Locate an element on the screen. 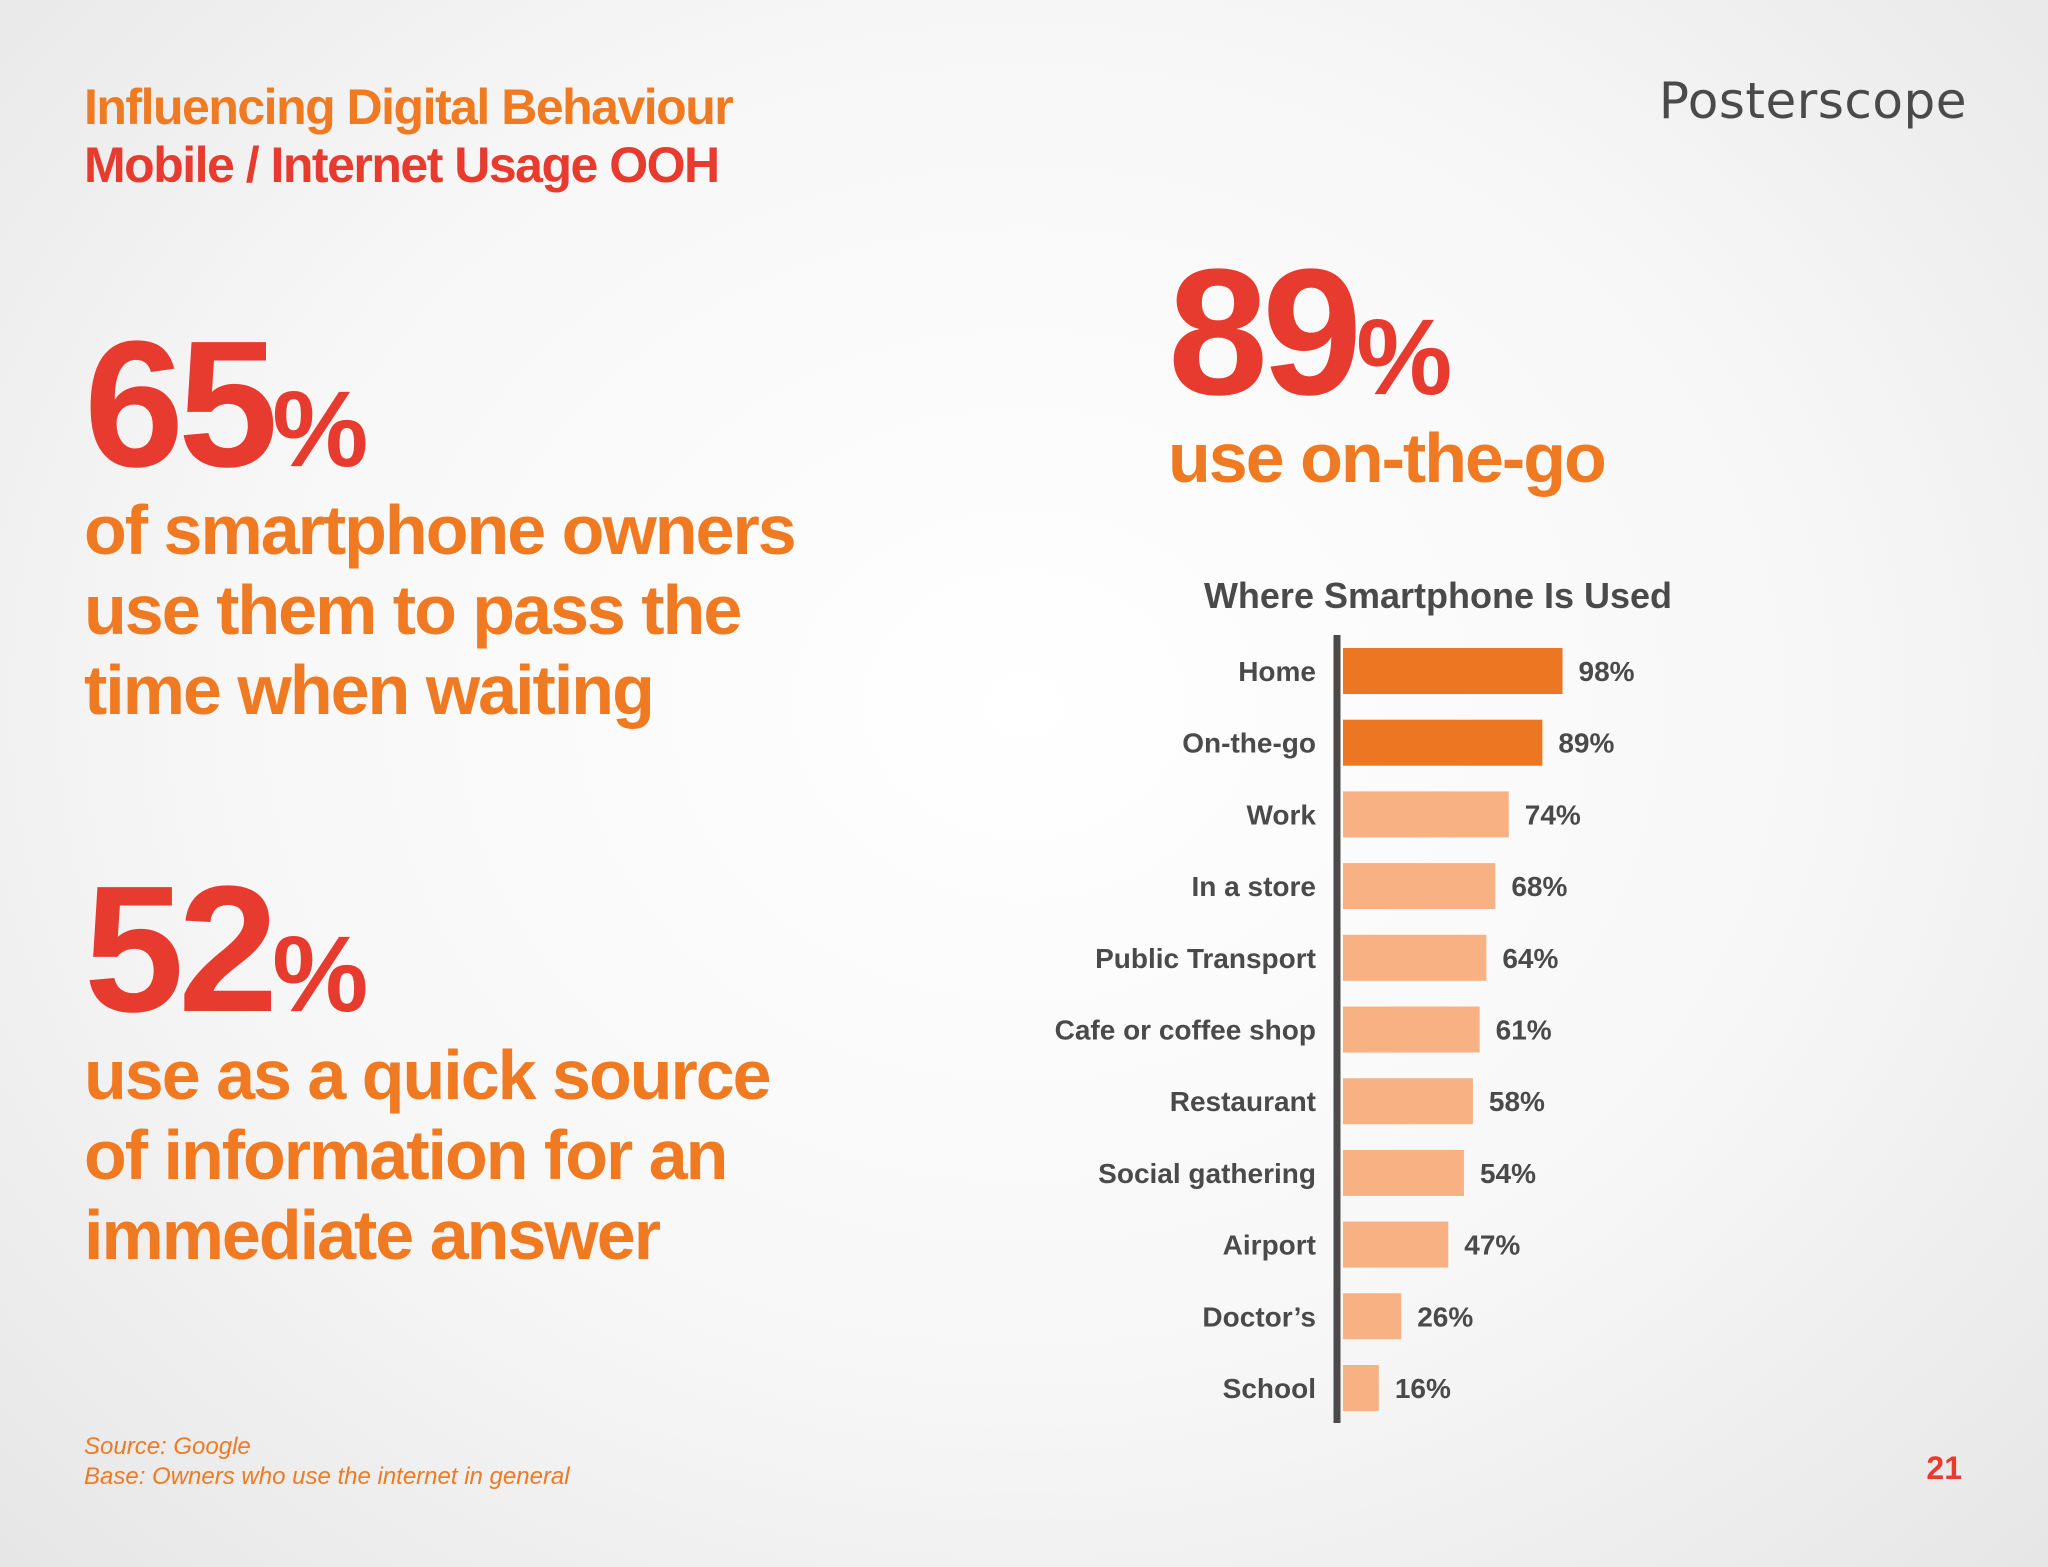 The image size is (2048, 1567). stat-65-line-2: use them to pass the is located at coordinates (413, 610).